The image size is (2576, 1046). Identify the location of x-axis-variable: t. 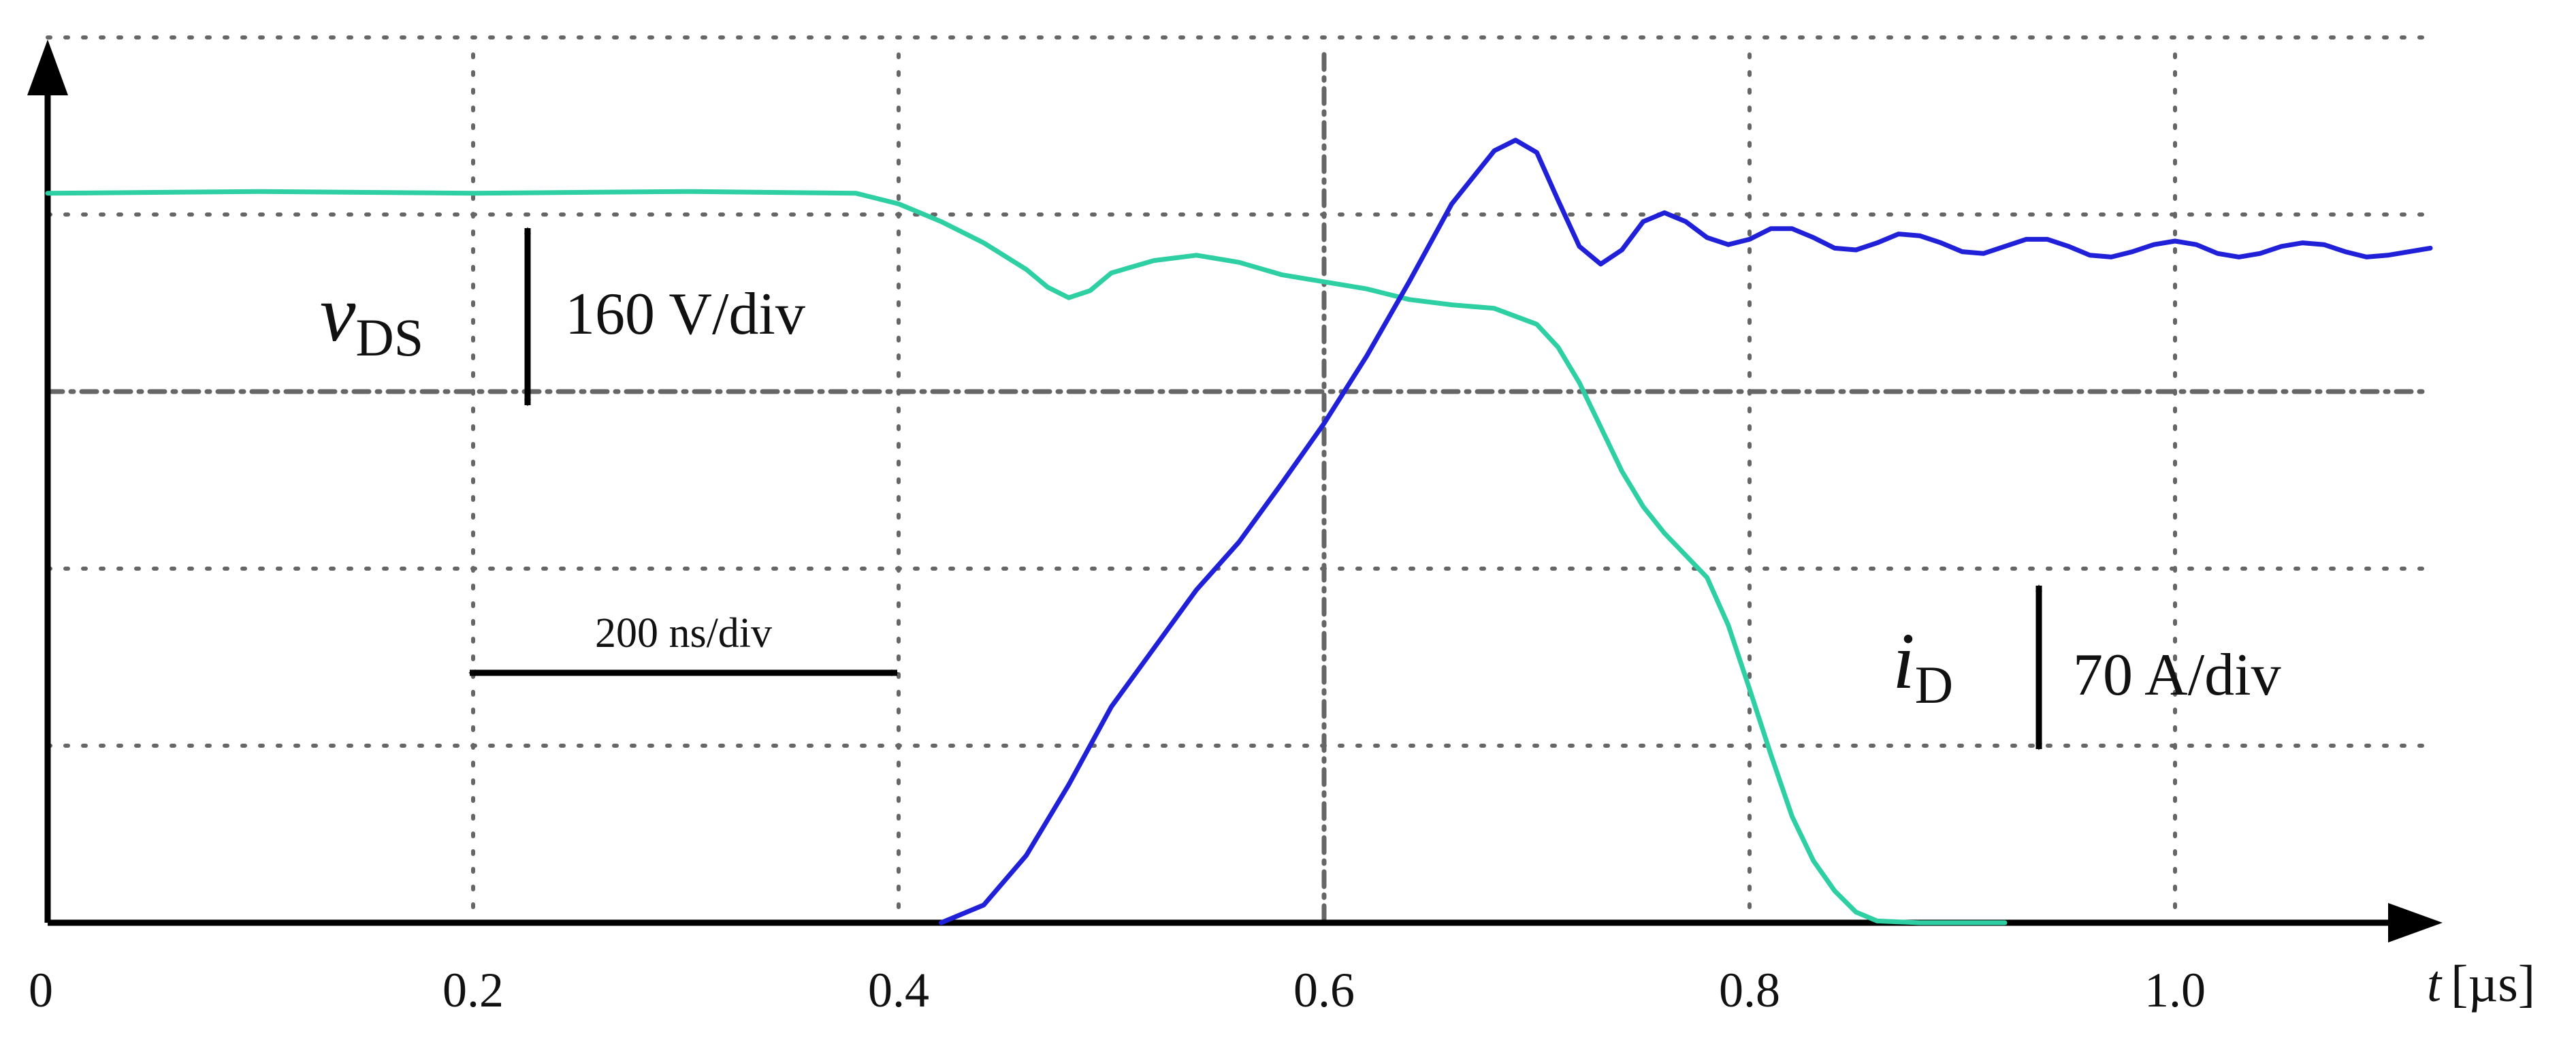
(2435, 984).